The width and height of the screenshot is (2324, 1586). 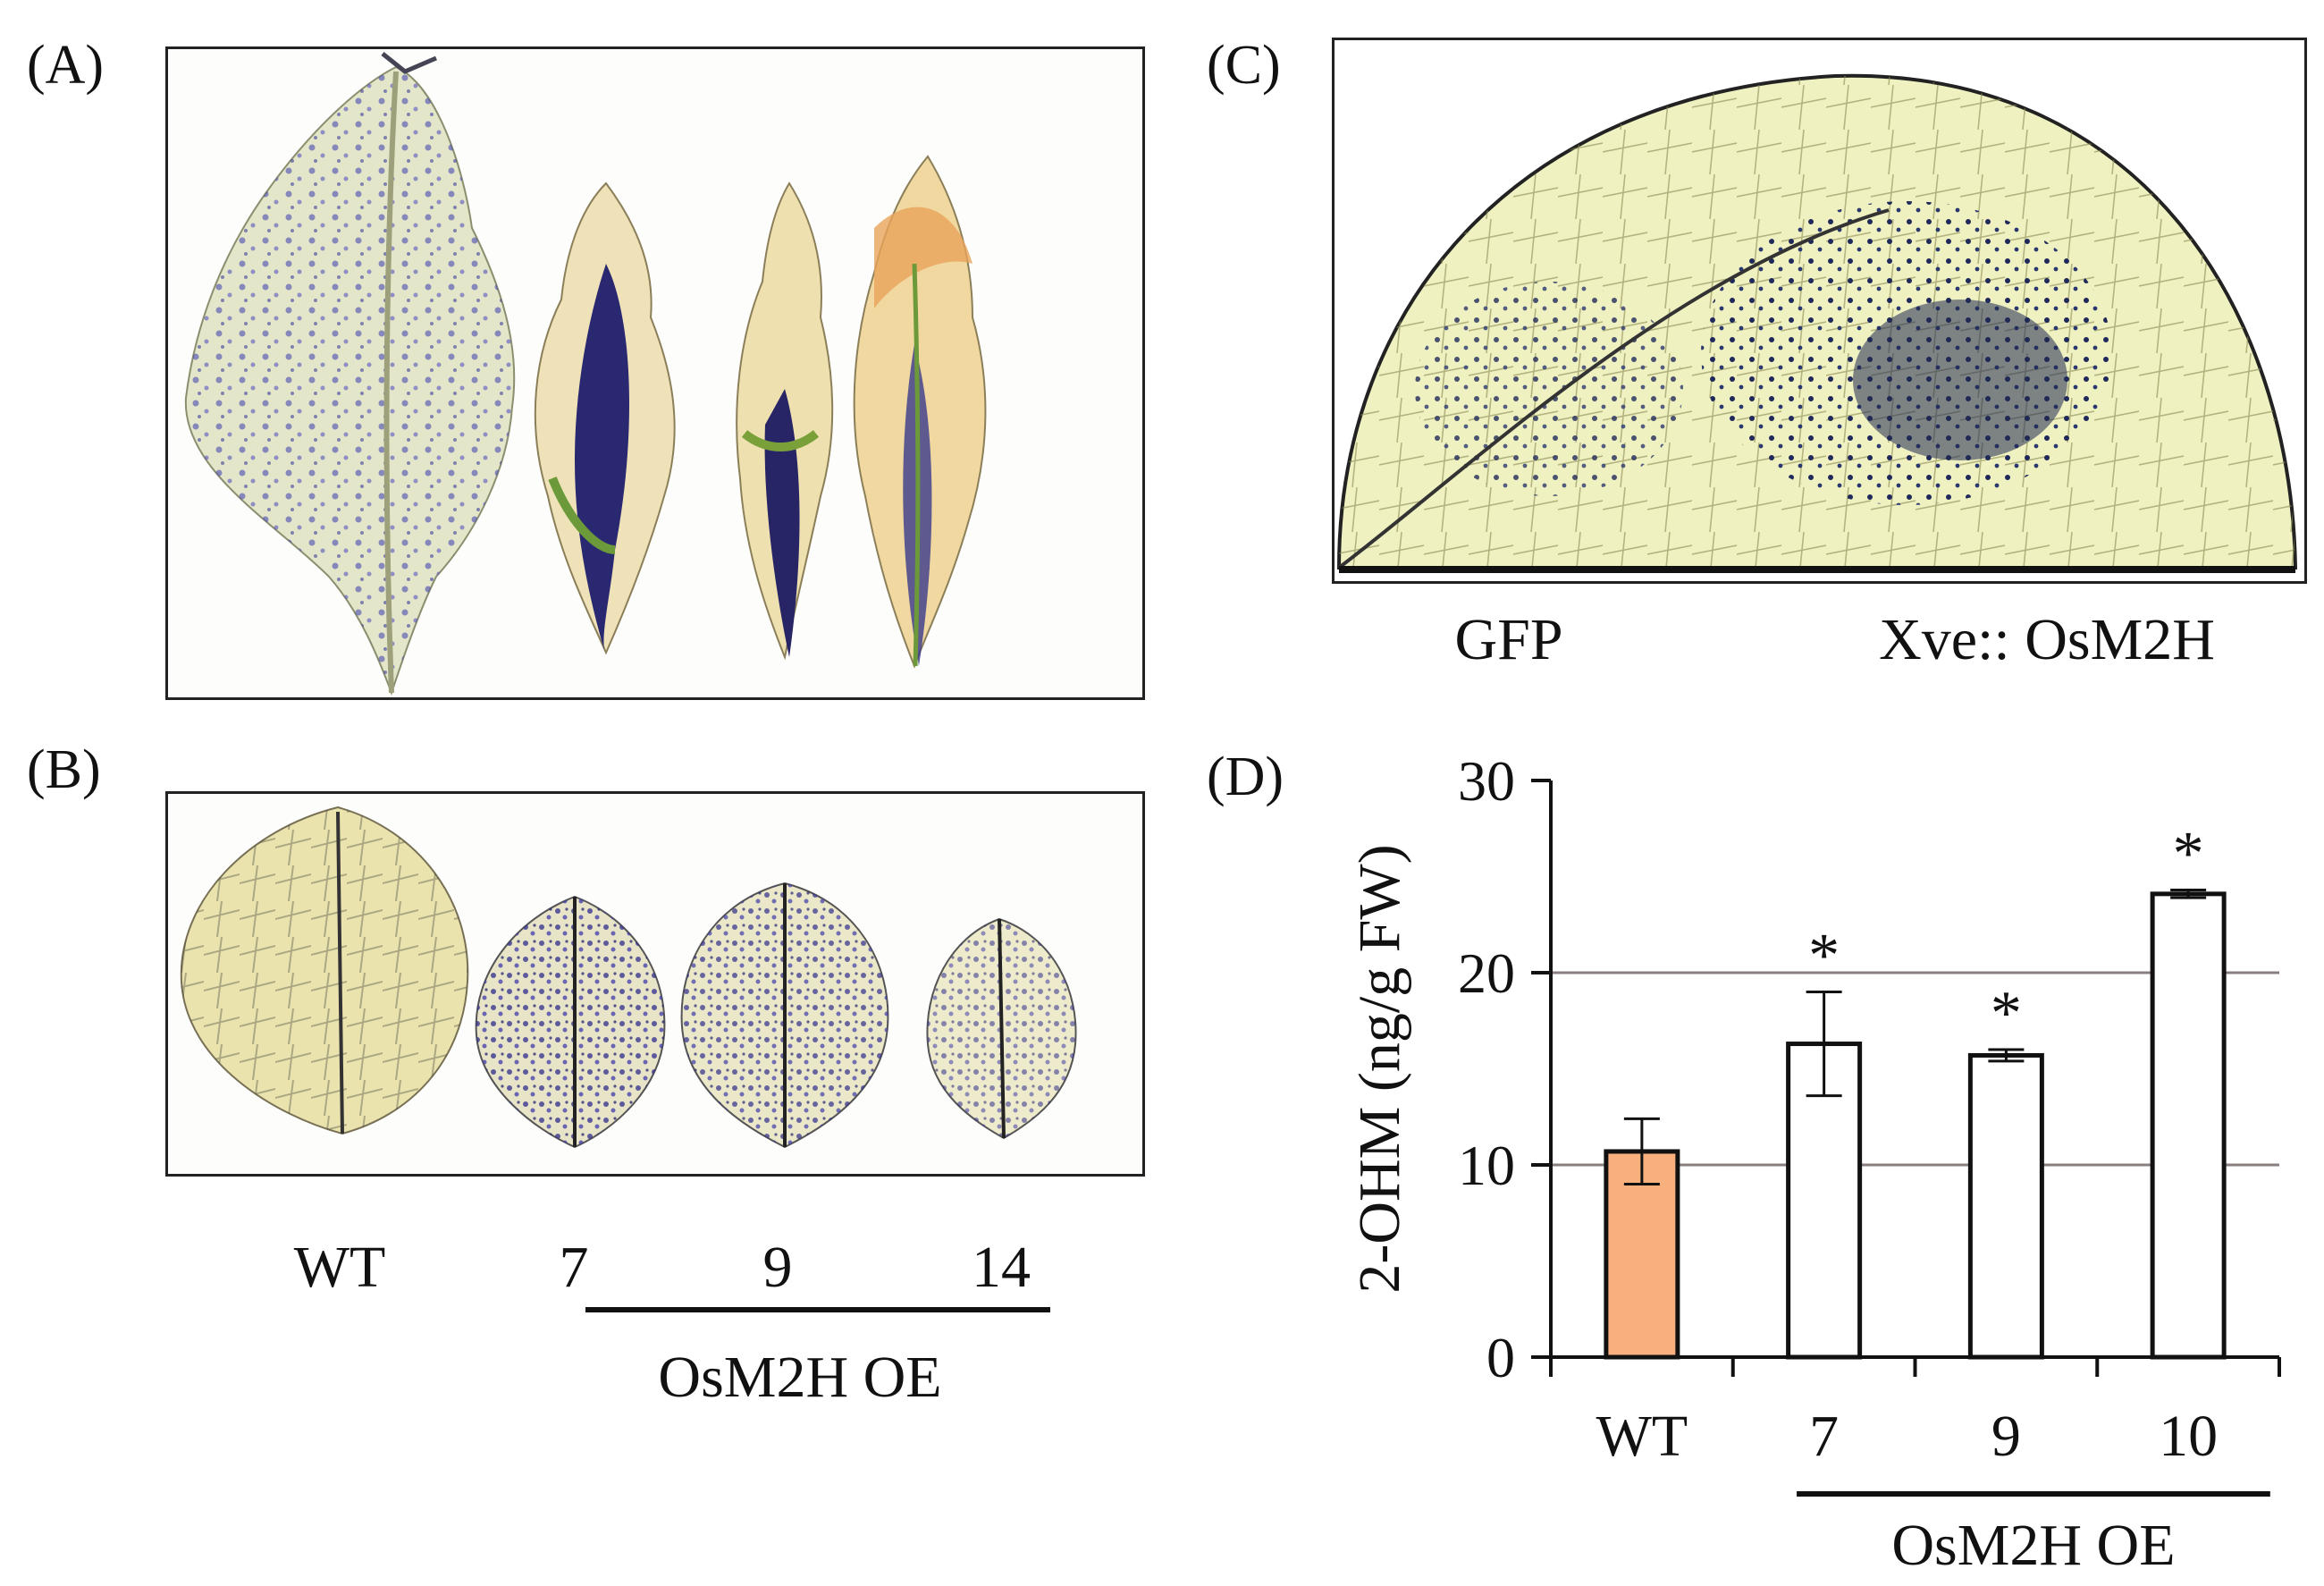 What do you see at coordinates (2033, 1494) in the screenshot?
I see `panel-d-group-rule` at bounding box center [2033, 1494].